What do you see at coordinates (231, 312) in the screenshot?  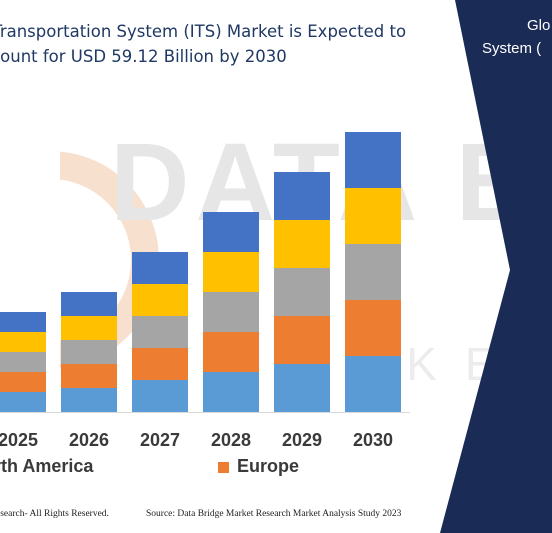 I see `bar-segment-2028-s2` at bounding box center [231, 312].